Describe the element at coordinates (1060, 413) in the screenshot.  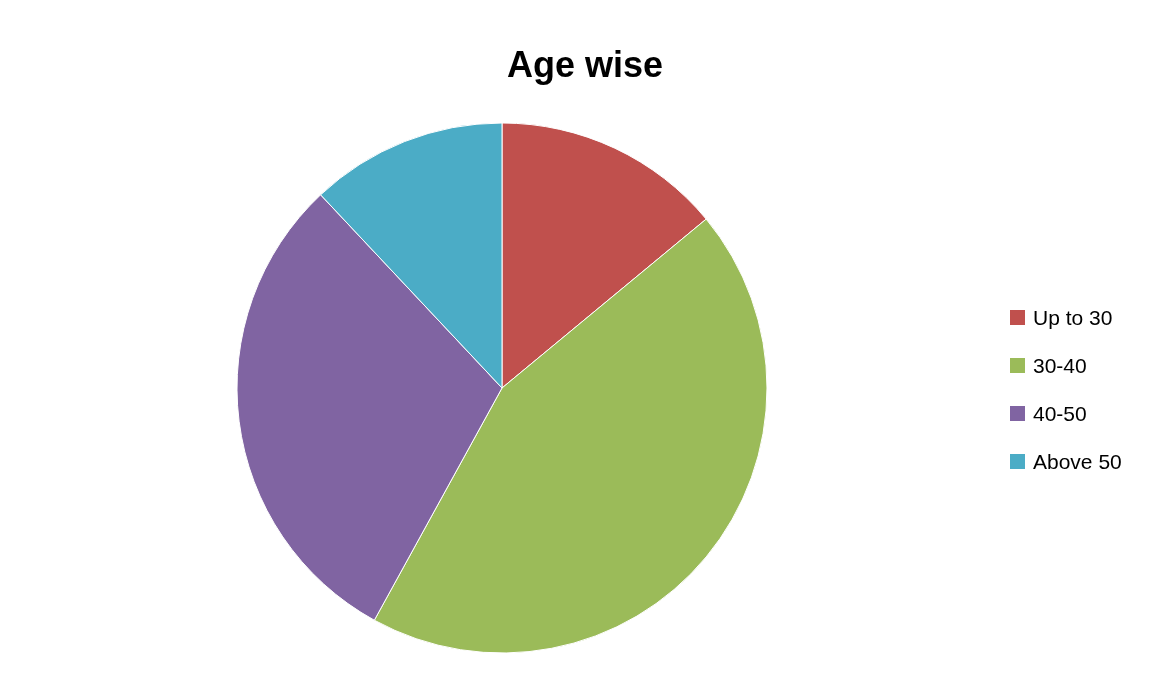
I see `legend-label: 40-50` at that location.